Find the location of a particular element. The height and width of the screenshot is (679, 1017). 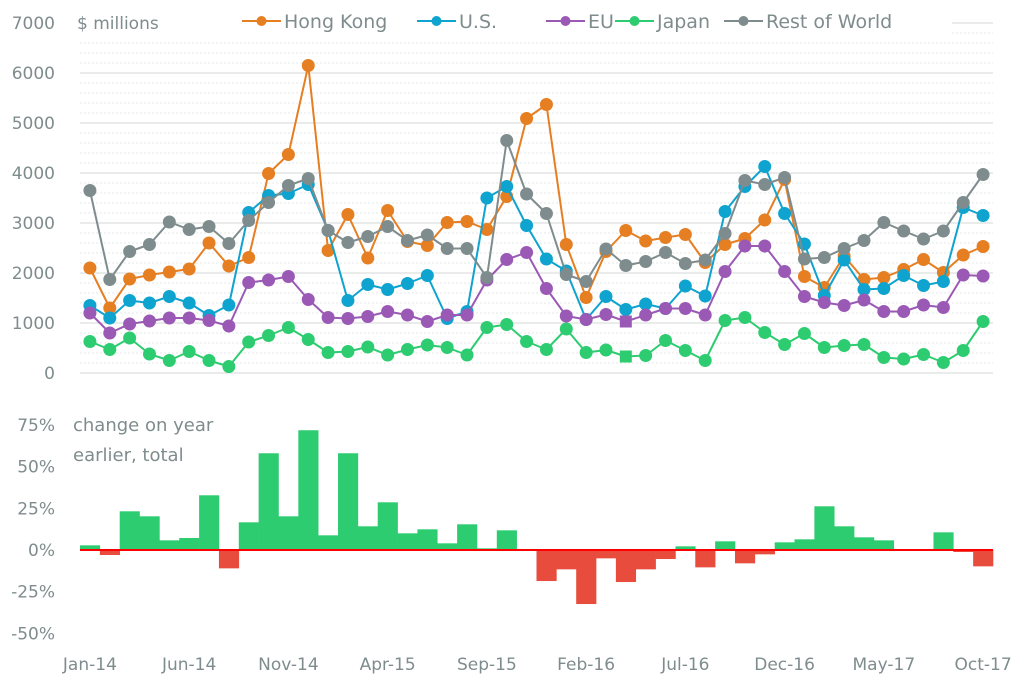

x-tick-label: Nov-14 is located at coordinates (288, 665).